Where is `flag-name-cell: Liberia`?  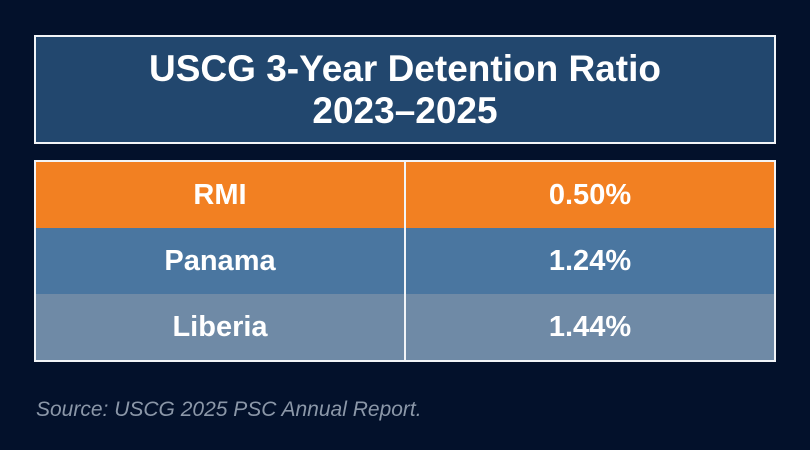
flag-name-cell: Liberia is located at coordinates (221, 327).